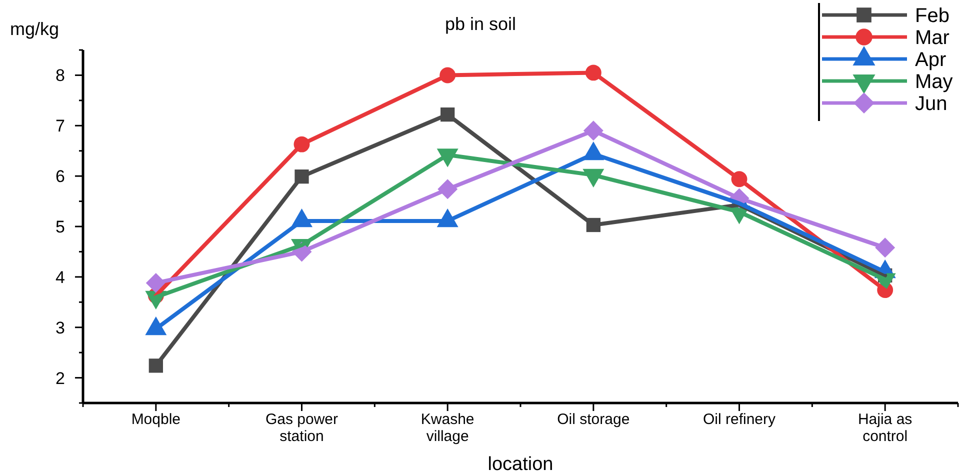 The image size is (979, 472). What do you see at coordinates (930, 60) in the screenshot?
I see `legend-label: Apr` at bounding box center [930, 60].